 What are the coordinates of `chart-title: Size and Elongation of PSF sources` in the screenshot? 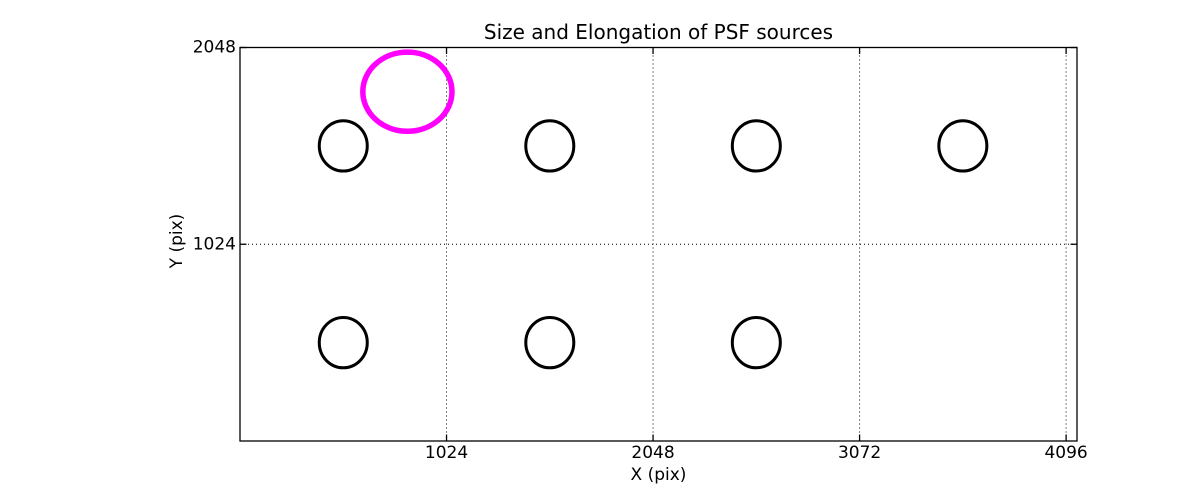 It's located at (658, 32).